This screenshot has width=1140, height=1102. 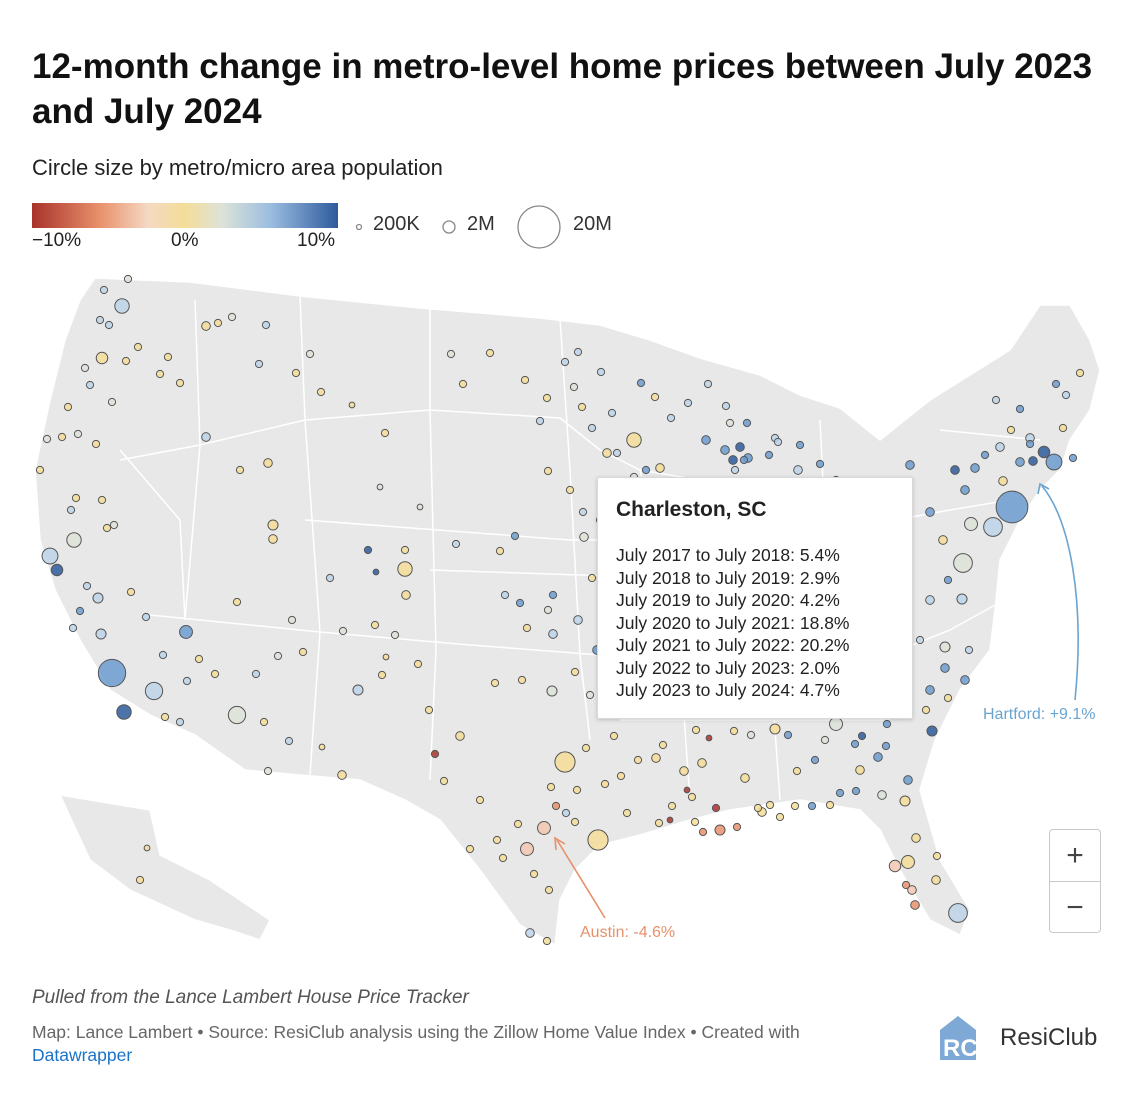 What do you see at coordinates (82, 1055) in the screenshot?
I see `datawrapper-link: Datawrapper` at bounding box center [82, 1055].